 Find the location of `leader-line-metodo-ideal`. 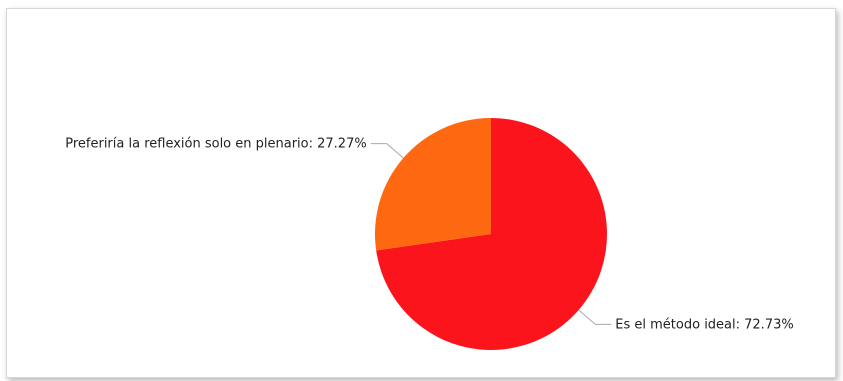

leader-line-metodo-ideal is located at coordinates (595, 317).